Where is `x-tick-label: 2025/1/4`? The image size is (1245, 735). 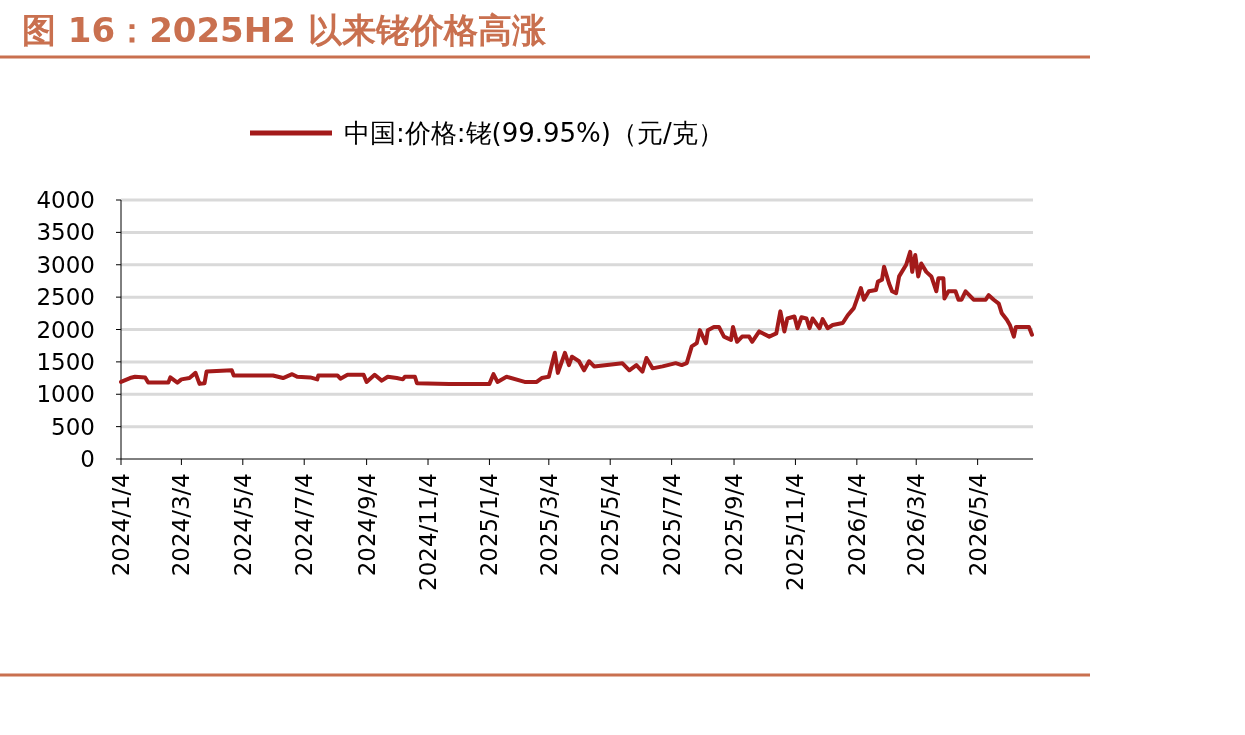 x-tick-label: 2025/1/4 is located at coordinates (489, 525).